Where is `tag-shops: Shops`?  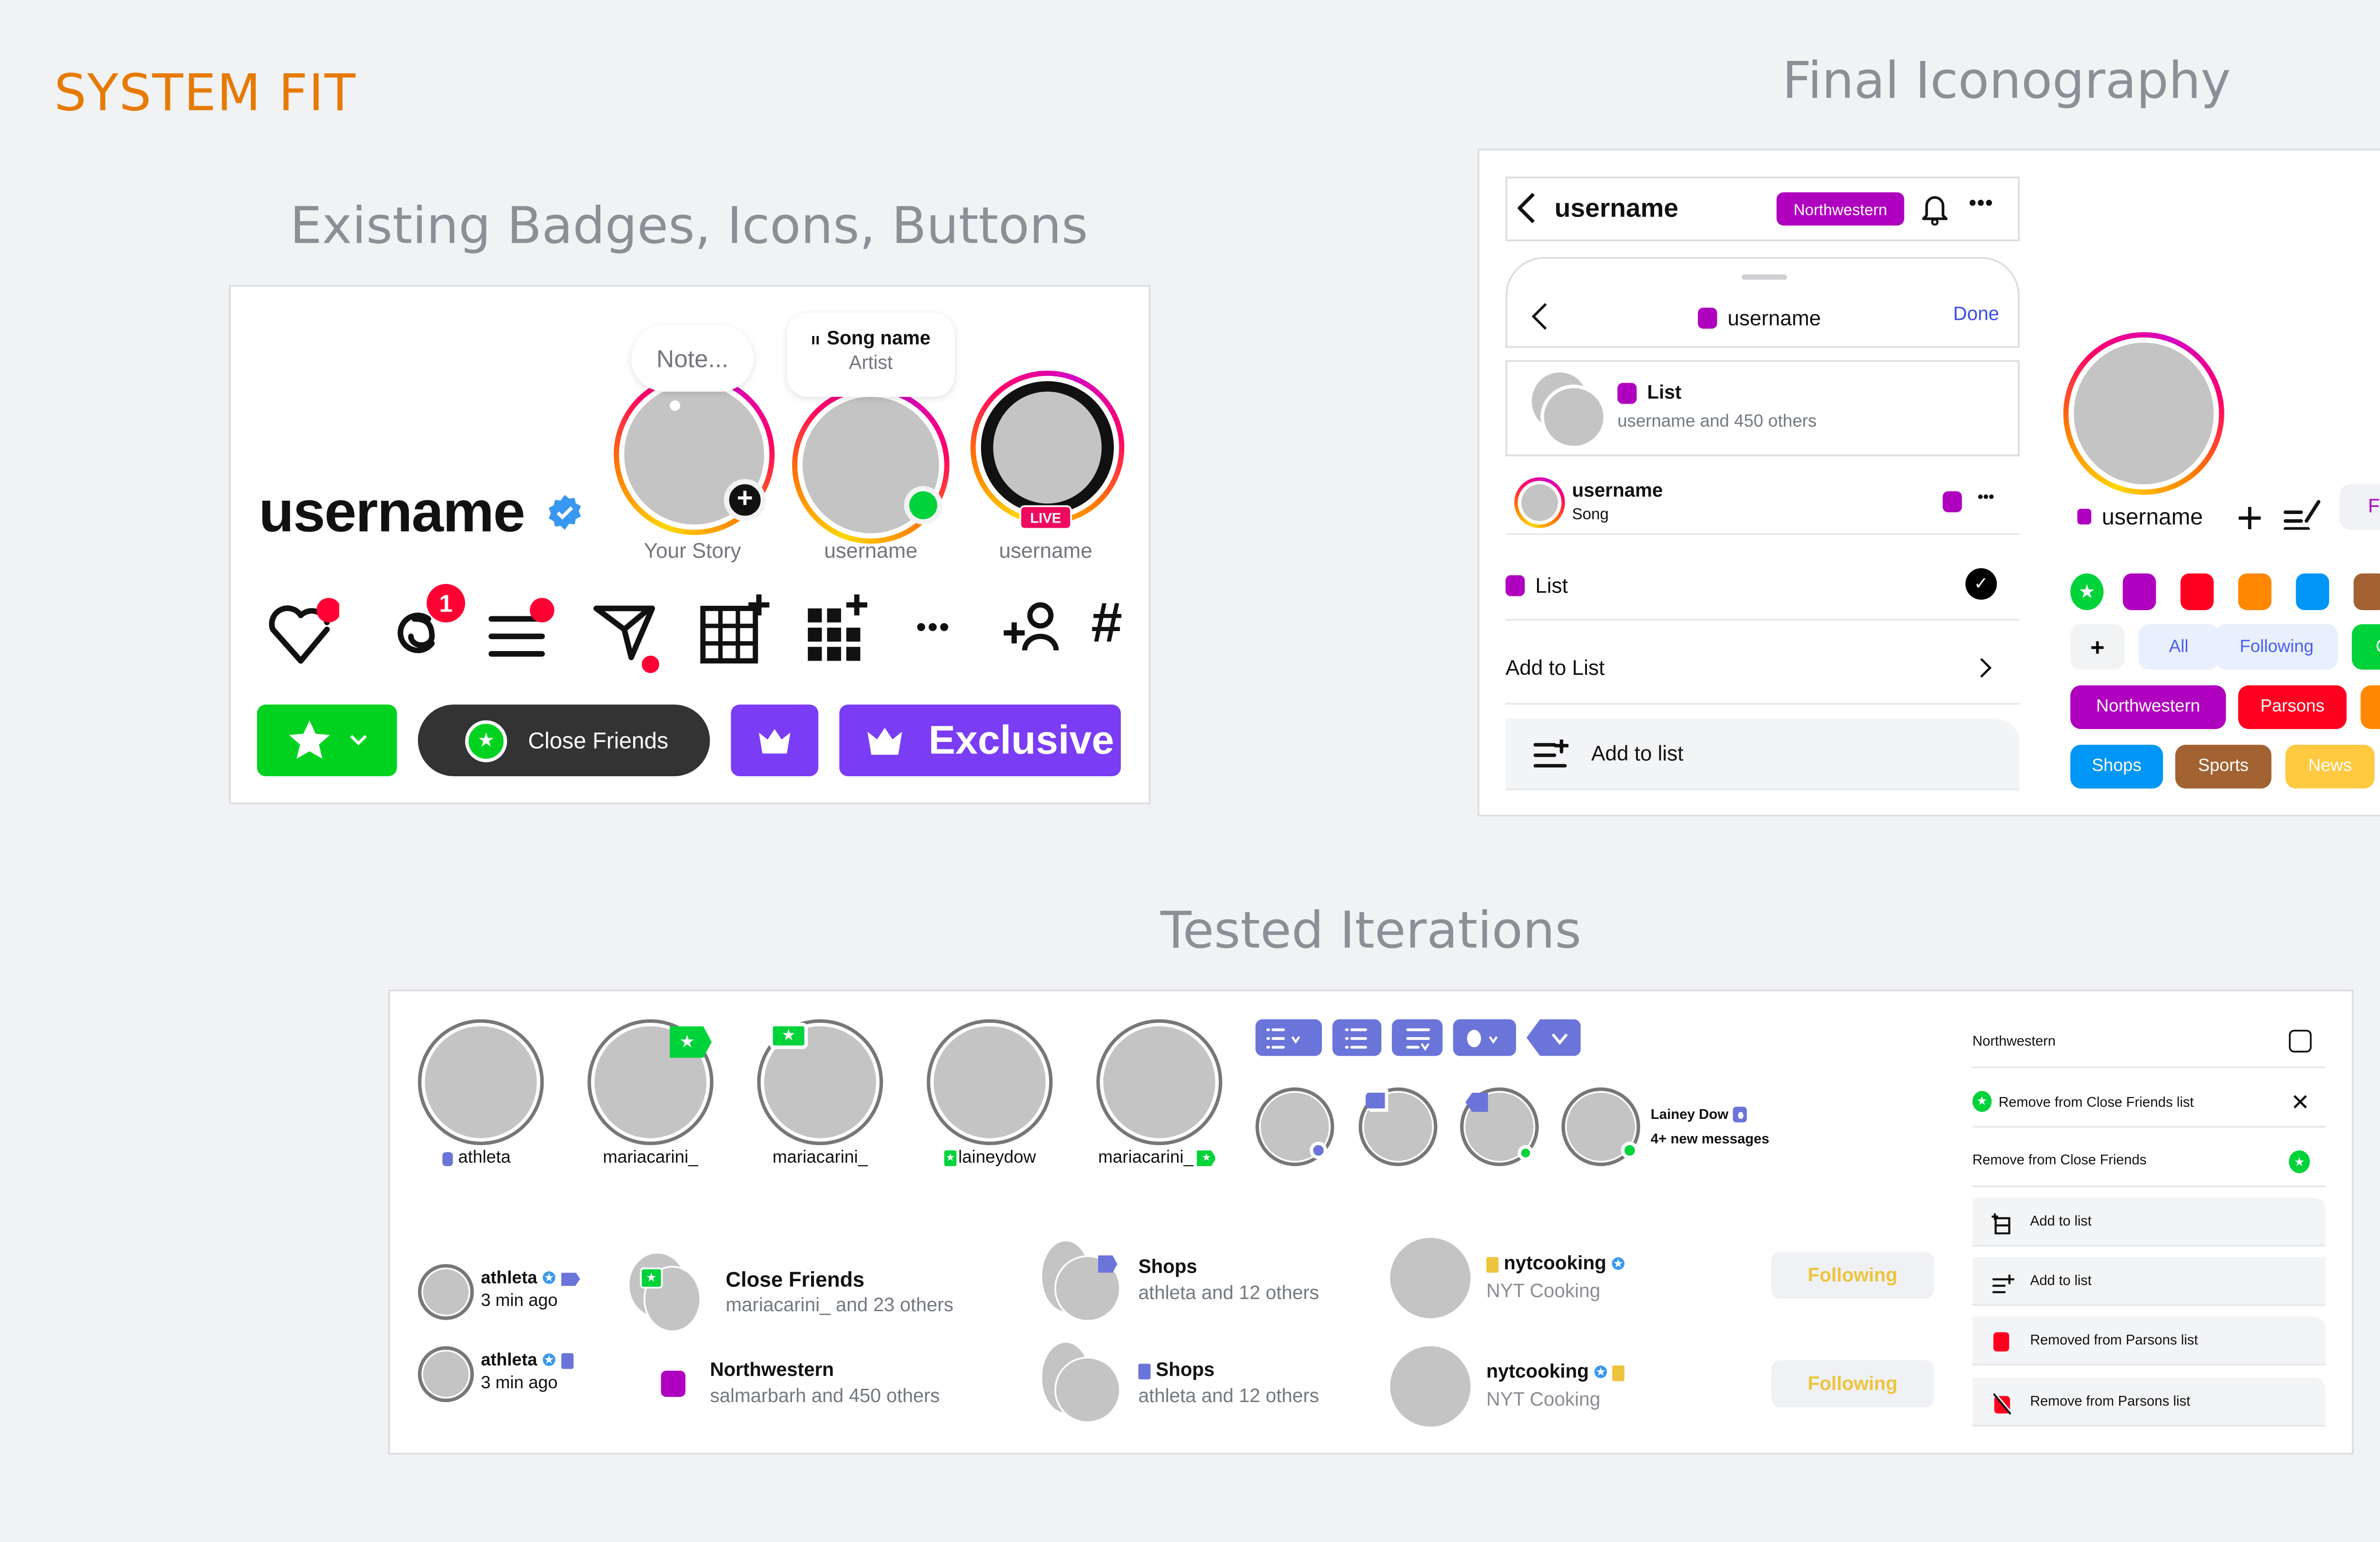
tag-shops: Shops is located at coordinates (2116, 766).